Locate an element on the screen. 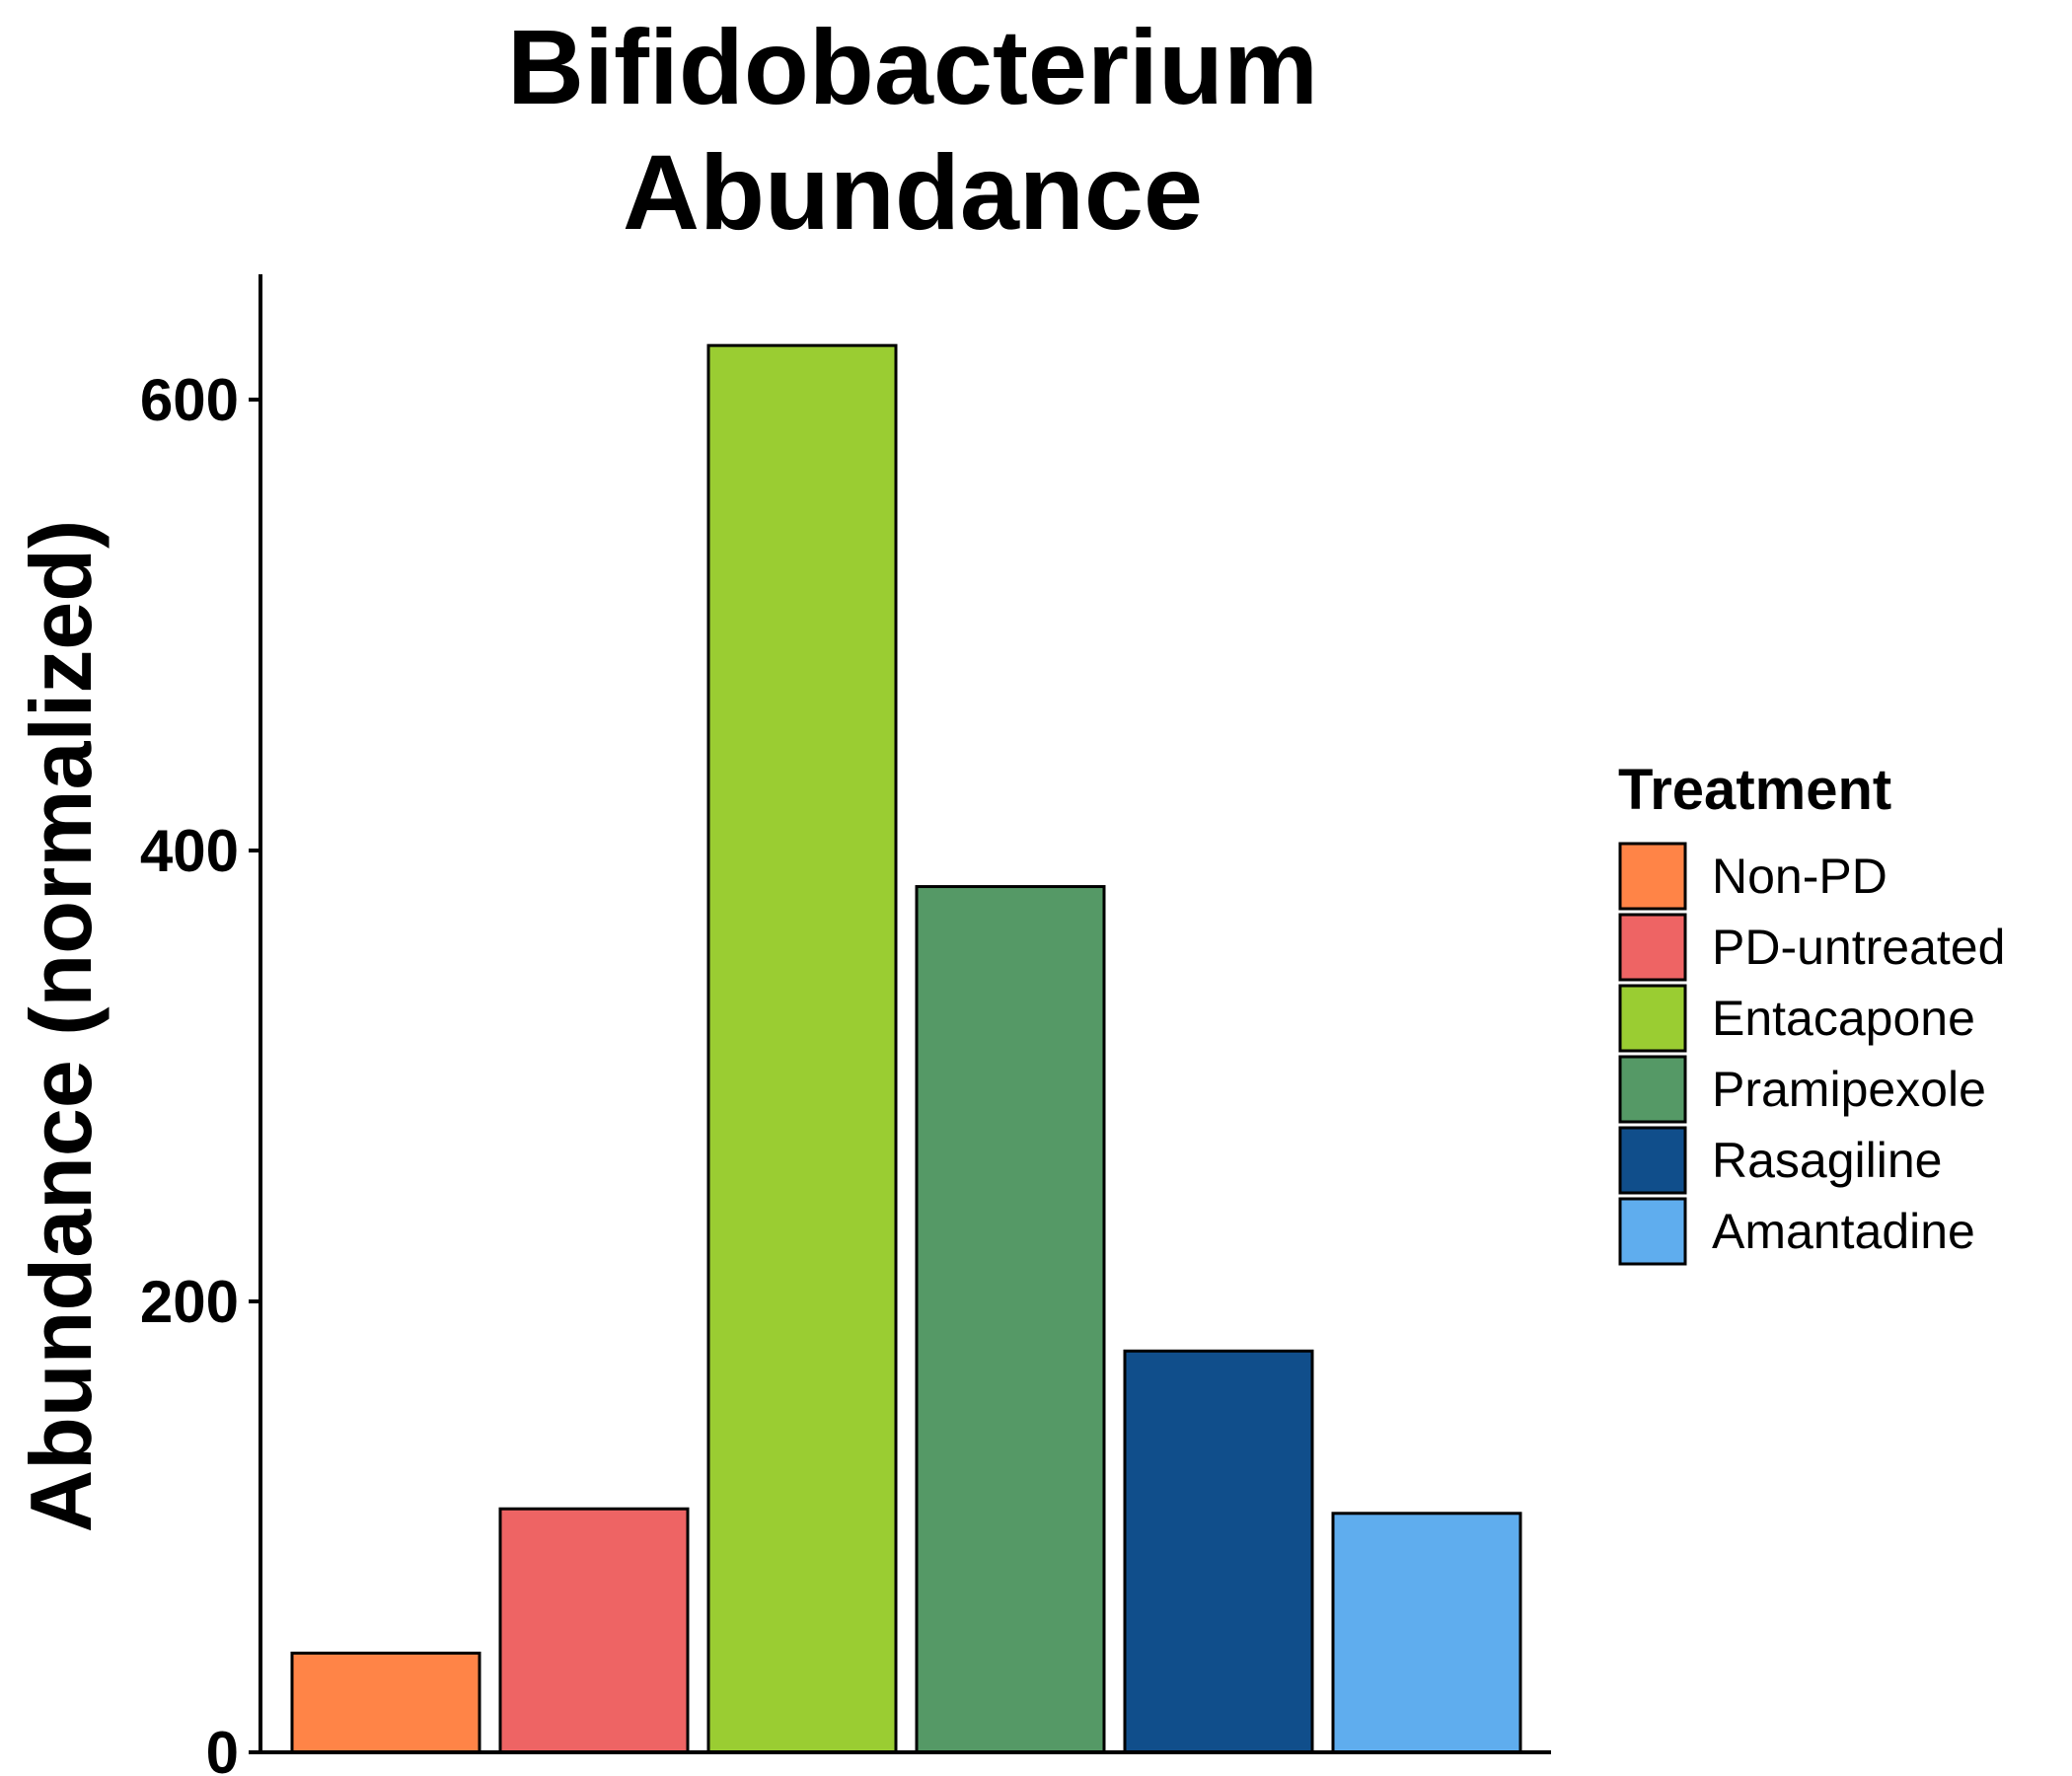  y-tick-label: 0 is located at coordinates (223, 1748).